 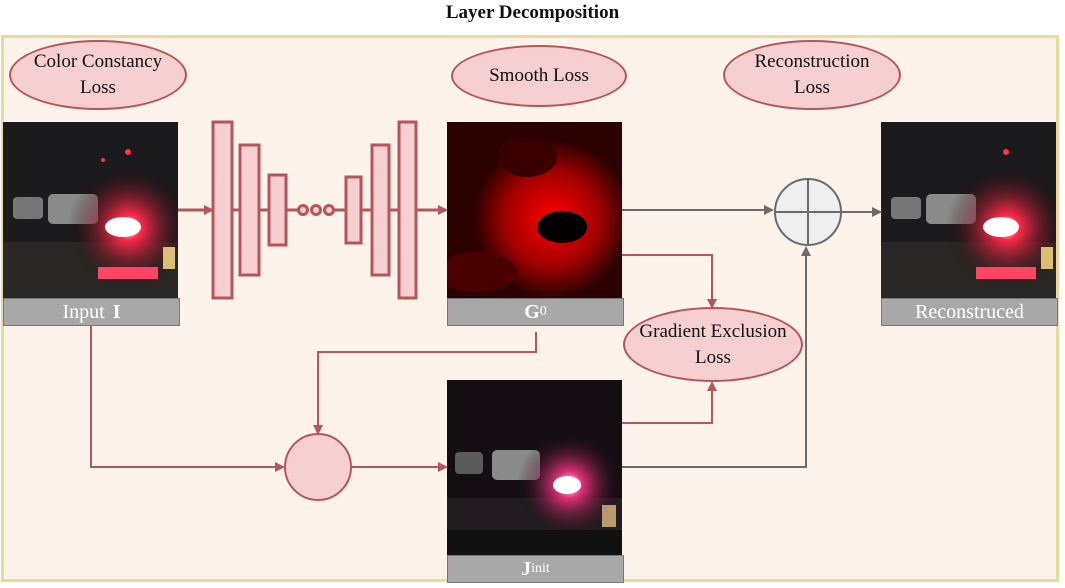 I want to click on color-constancy-loss: Color Constancy Loss, so click(x=98, y=75).